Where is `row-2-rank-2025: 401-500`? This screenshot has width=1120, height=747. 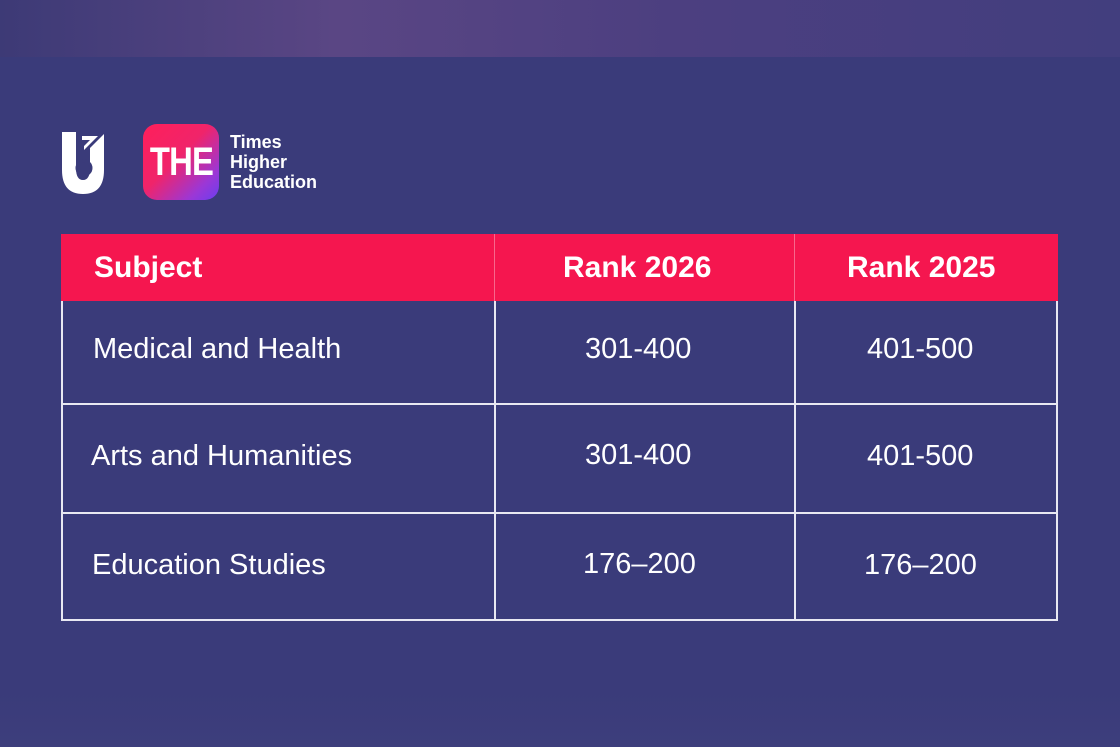
row-2-rank-2025: 401-500 is located at coordinates (920, 455).